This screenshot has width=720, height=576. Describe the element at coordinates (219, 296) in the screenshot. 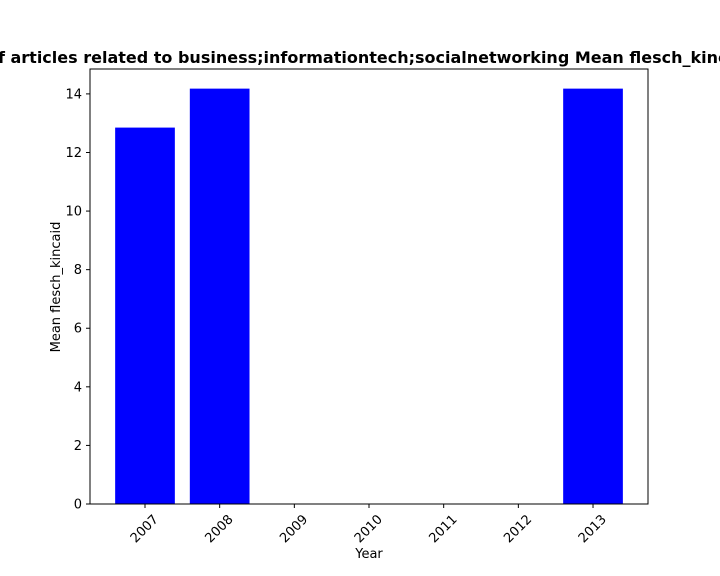

I see `bar-2008` at that location.